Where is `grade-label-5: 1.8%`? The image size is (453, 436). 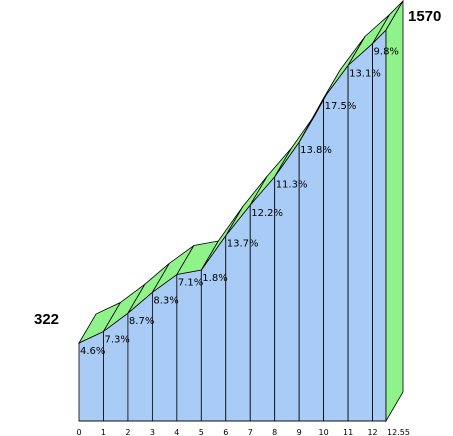
grade-label-5: 1.8% is located at coordinates (214, 278).